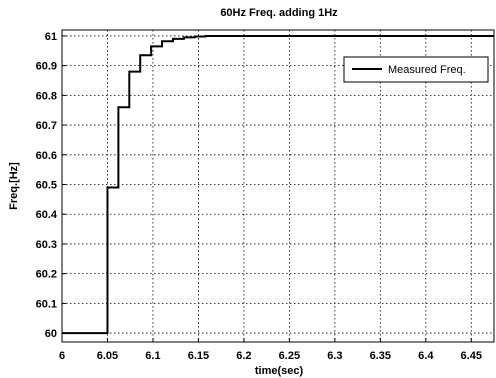 The width and height of the screenshot is (496, 378). Describe the element at coordinates (47, 215) in the screenshot. I see `y-tick-label: 60.4` at that location.